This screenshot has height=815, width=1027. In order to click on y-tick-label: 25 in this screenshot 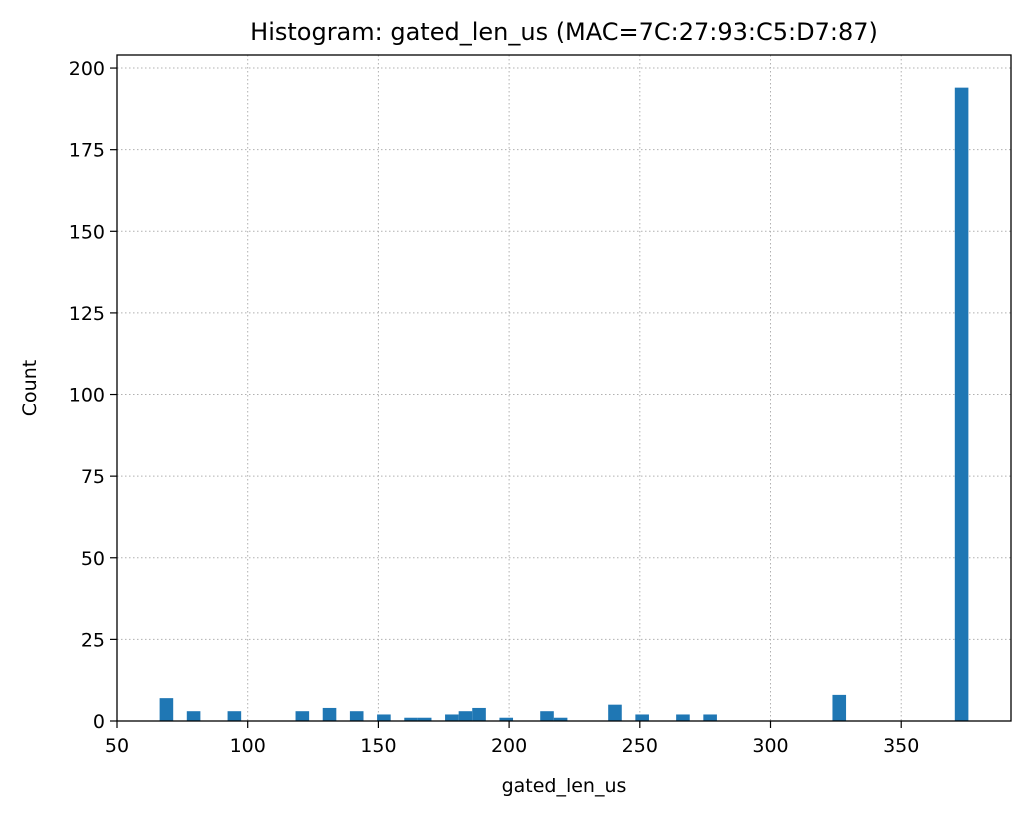, I will do `click(93, 640)`.